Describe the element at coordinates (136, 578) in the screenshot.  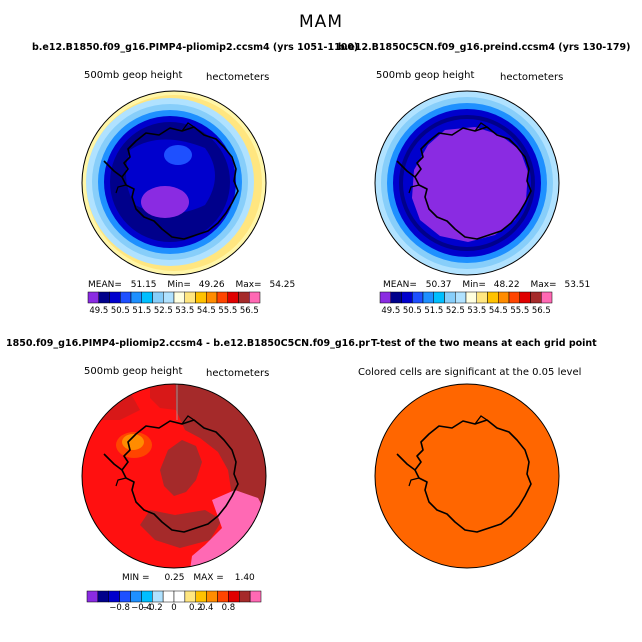
I see `min-label: MIN =` at that location.